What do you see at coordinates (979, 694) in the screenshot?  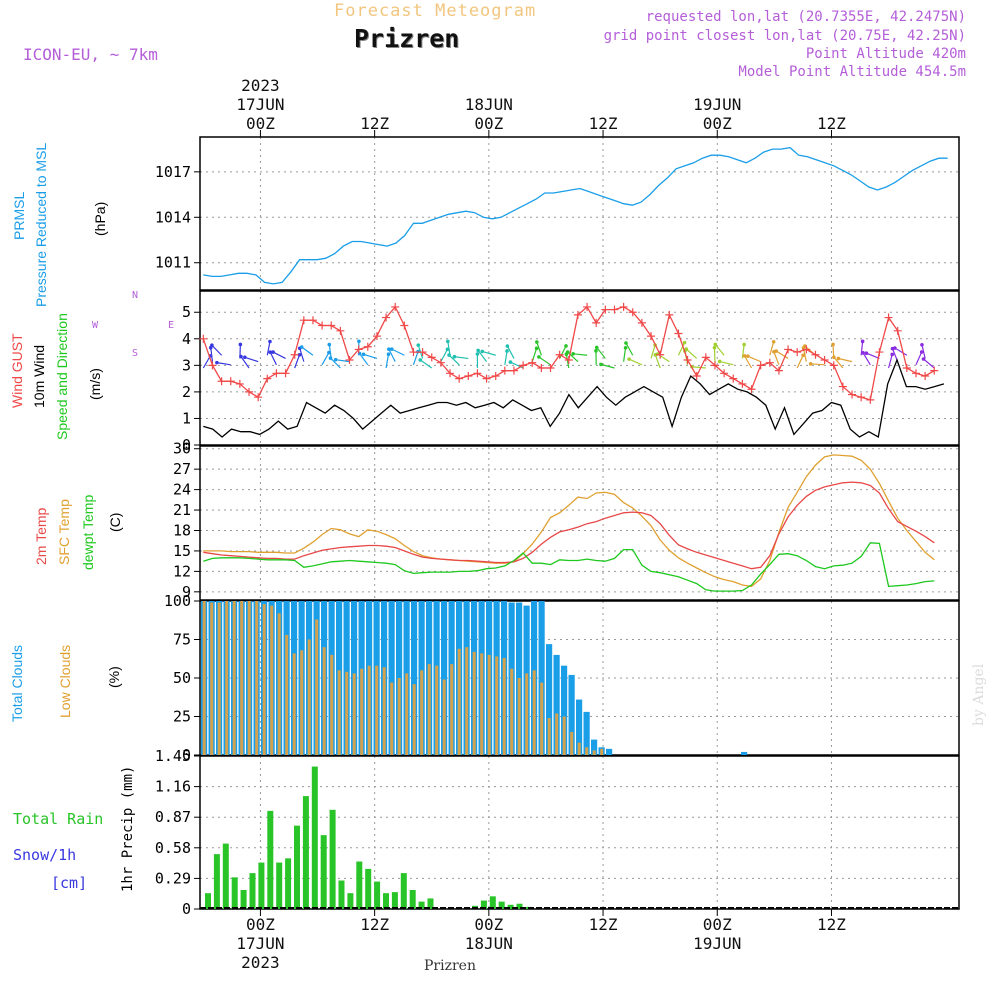 I see `watermark: by Angel` at bounding box center [979, 694].